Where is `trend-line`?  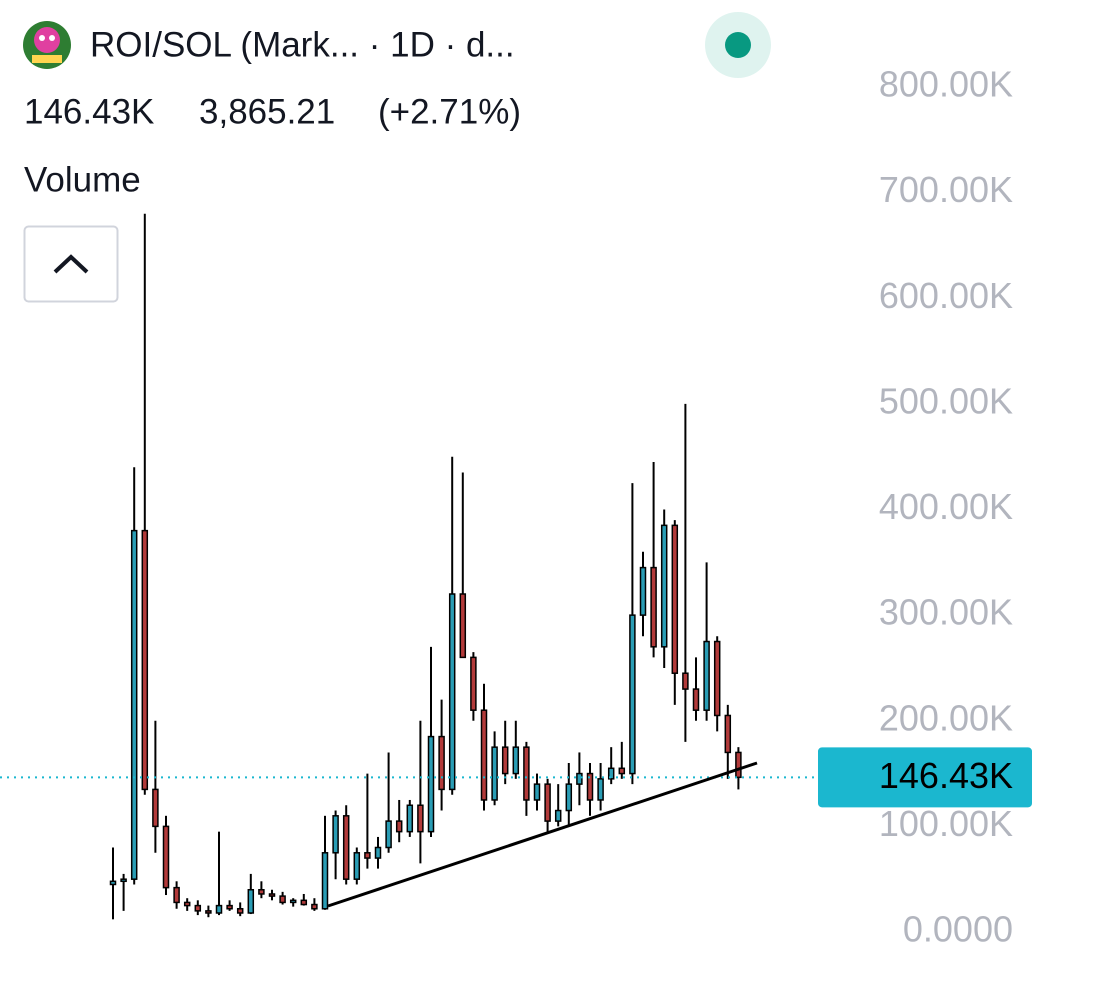 trend-line is located at coordinates (542, 834).